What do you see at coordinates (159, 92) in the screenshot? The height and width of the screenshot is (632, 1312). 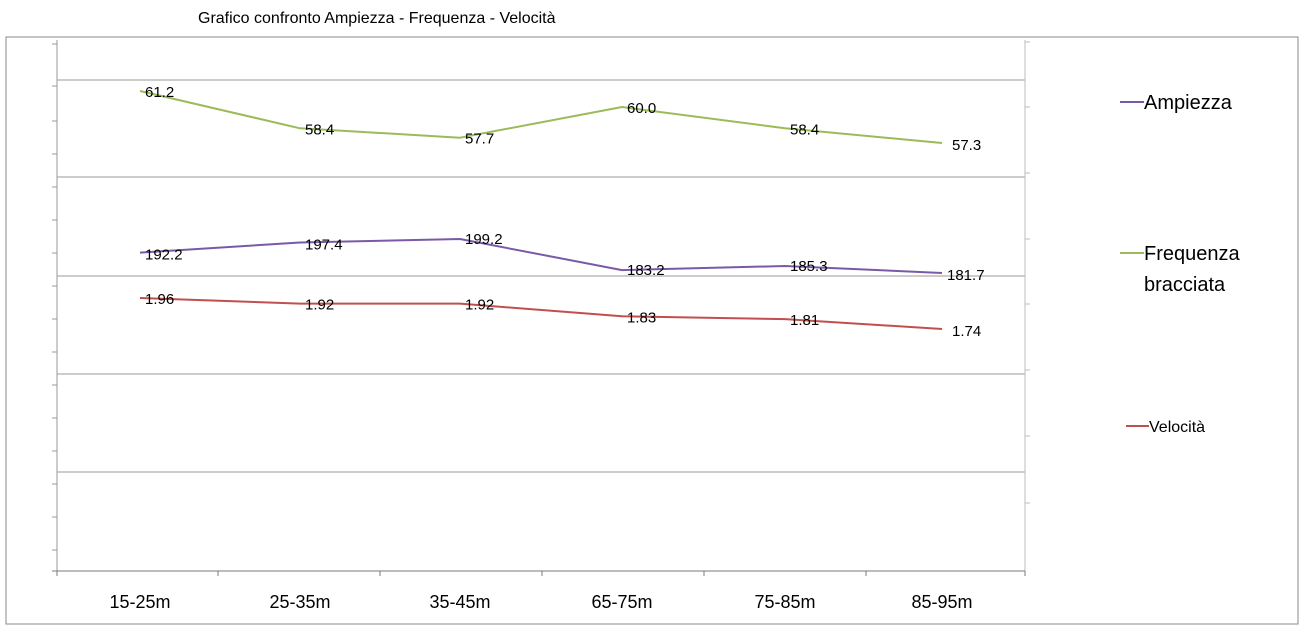 I see `data-label: 61.2` at bounding box center [159, 92].